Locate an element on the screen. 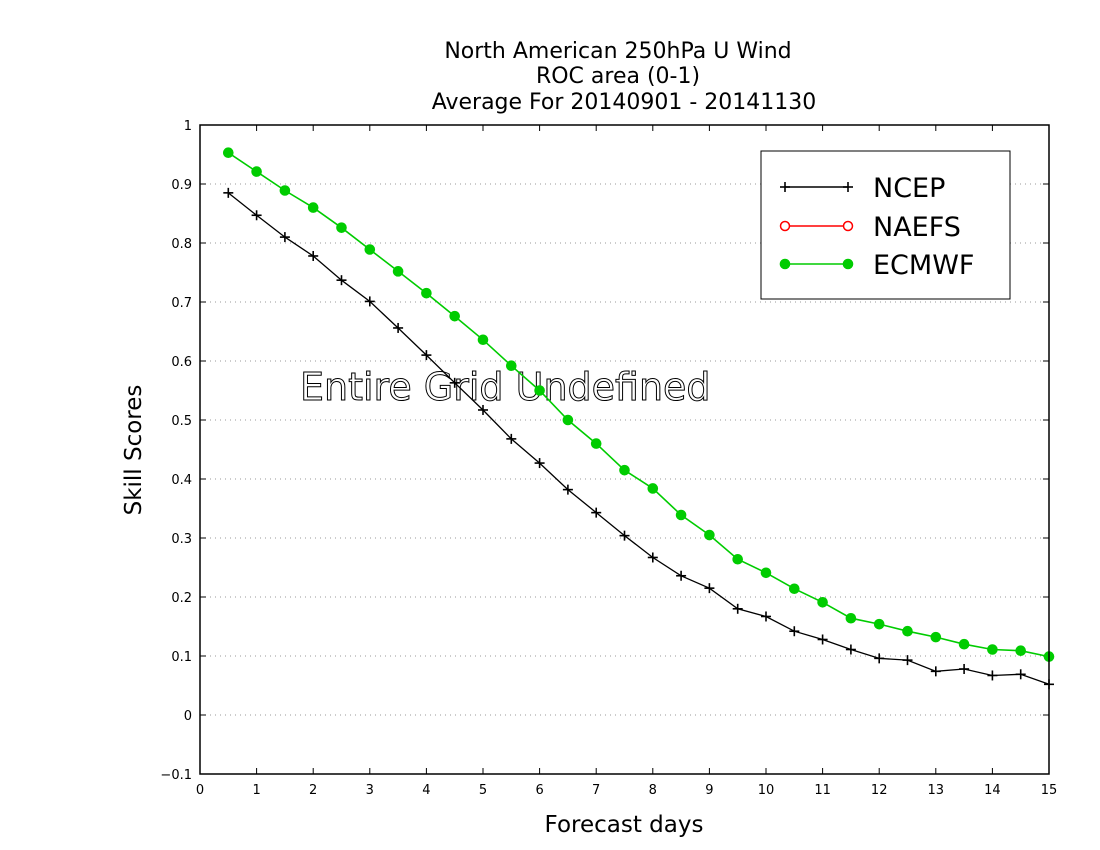 The height and width of the screenshot is (850, 1100). x-tick-label: 6 is located at coordinates (539, 790).